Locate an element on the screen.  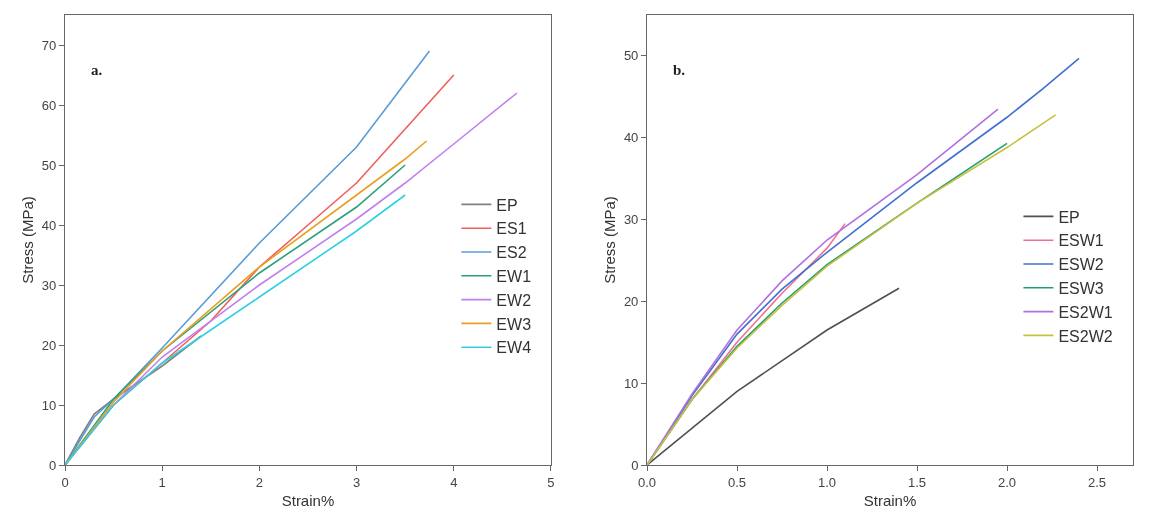
legend-label: EW2 is located at coordinates (514, 300).